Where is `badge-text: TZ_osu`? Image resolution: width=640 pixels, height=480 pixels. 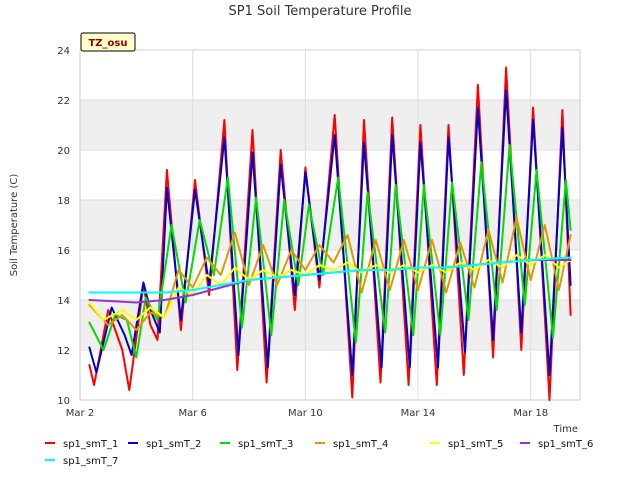
badge-text: TZ_osu is located at coordinates (107, 43).